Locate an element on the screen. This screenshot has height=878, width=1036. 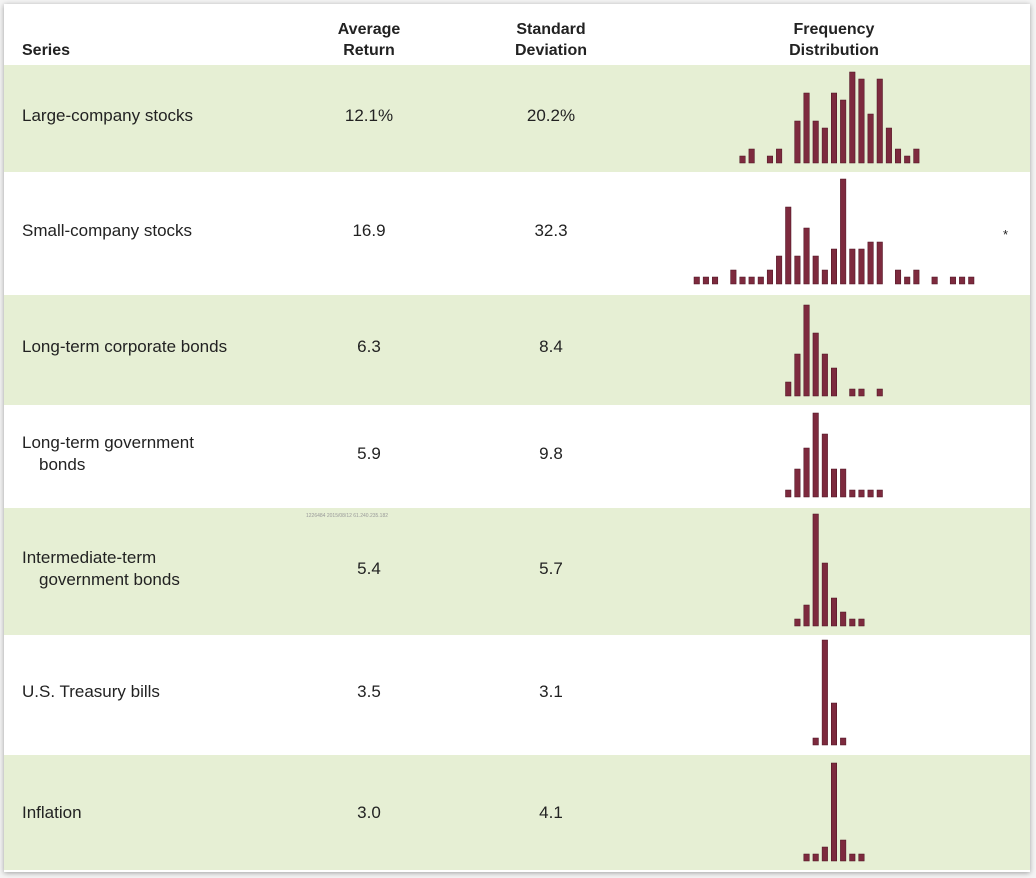
average-return: 12.1% is located at coordinates (369, 115).